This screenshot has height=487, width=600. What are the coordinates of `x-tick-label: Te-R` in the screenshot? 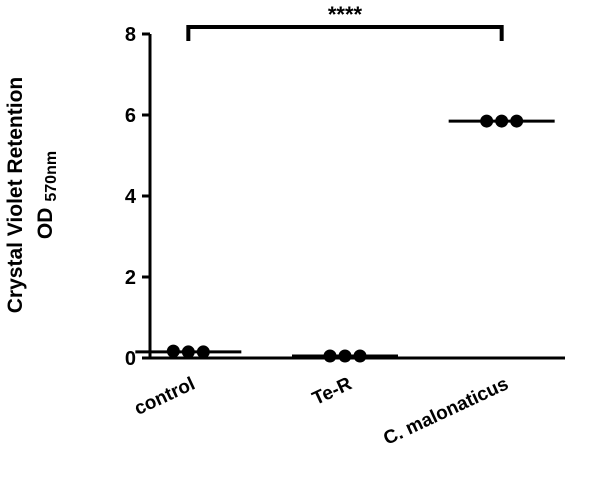 It's located at (332, 391).